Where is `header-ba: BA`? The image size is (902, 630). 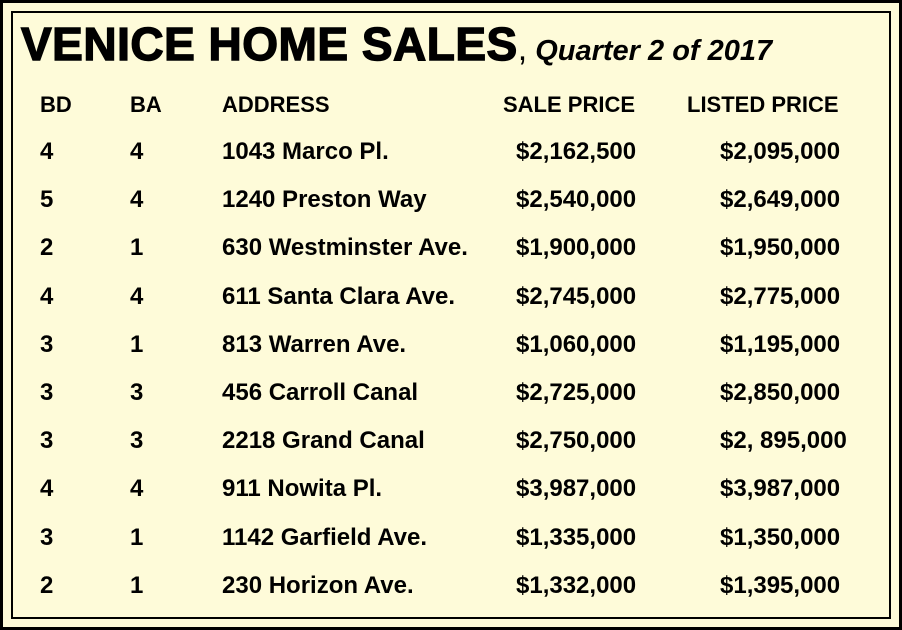
header-ba: BA is located at coordinates (146, 104).